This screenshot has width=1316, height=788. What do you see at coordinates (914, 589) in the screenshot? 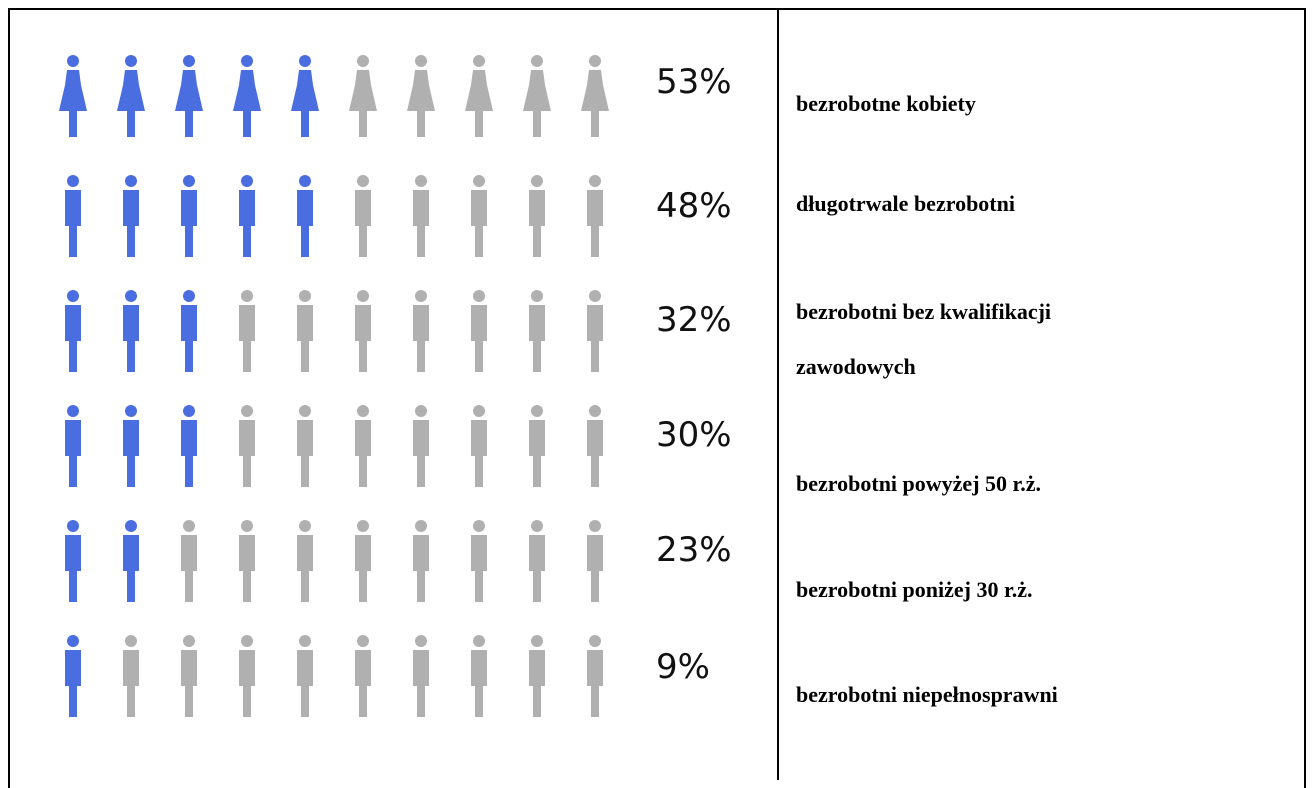
I see `category-label: bezrobotni poniżej 30 r.ż.` at bounding box center [914, 589].